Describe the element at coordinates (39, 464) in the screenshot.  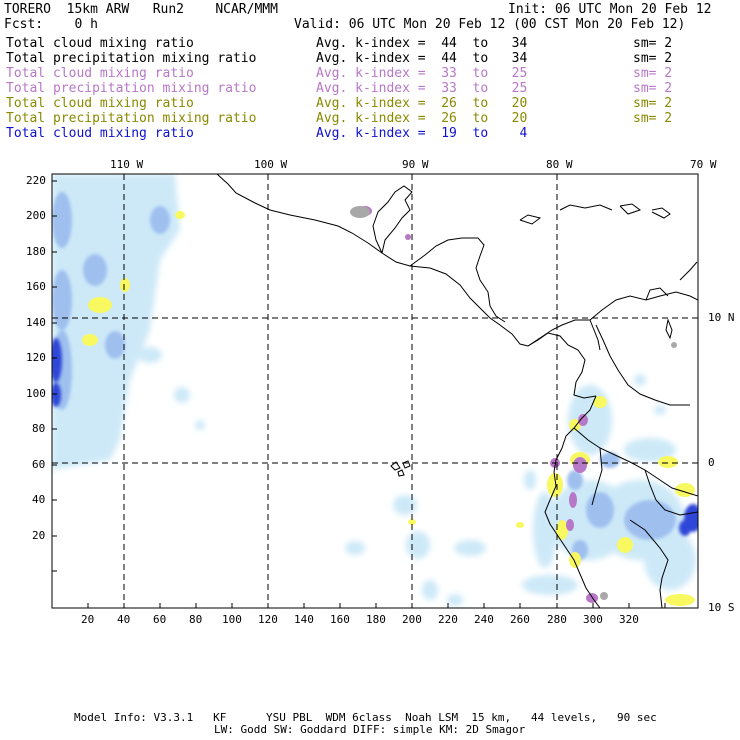
I see `y-tick-label: 60` at that location.